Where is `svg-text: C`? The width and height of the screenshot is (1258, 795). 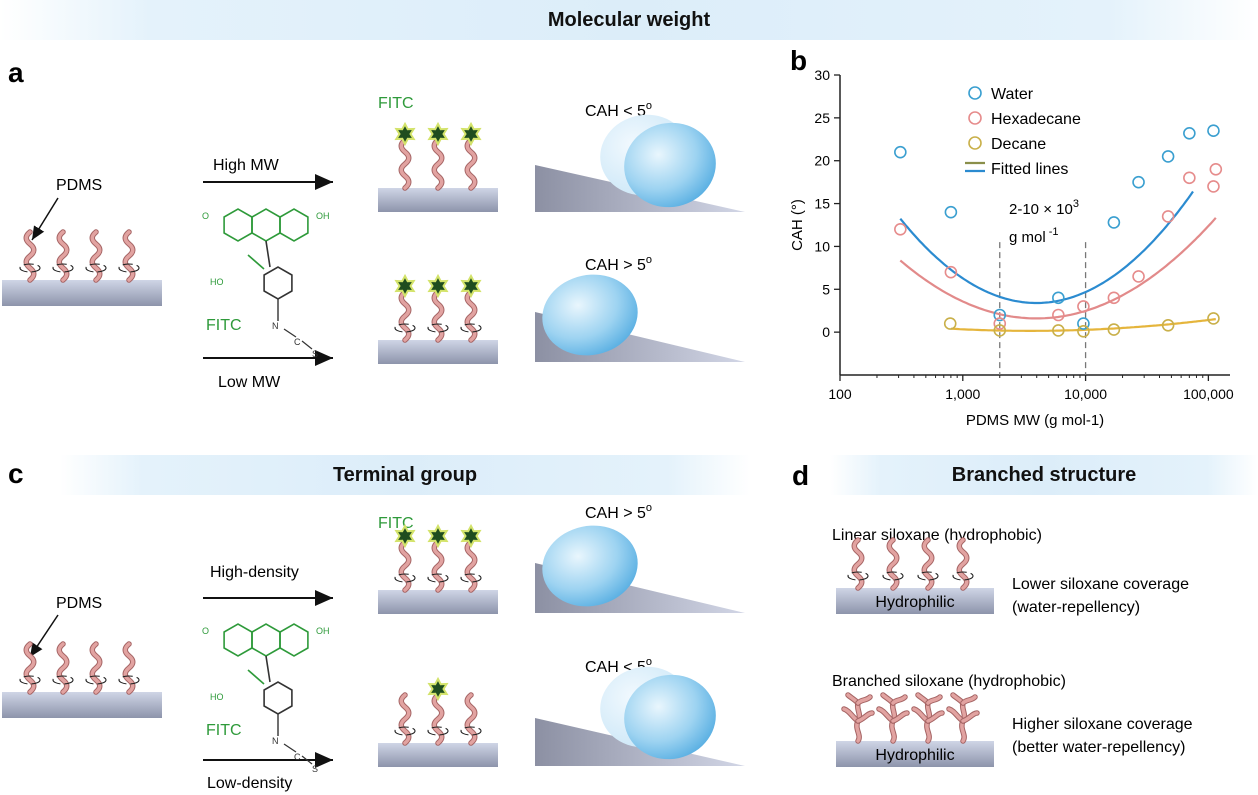
svg-text: C is located at coordinates (297, 757).